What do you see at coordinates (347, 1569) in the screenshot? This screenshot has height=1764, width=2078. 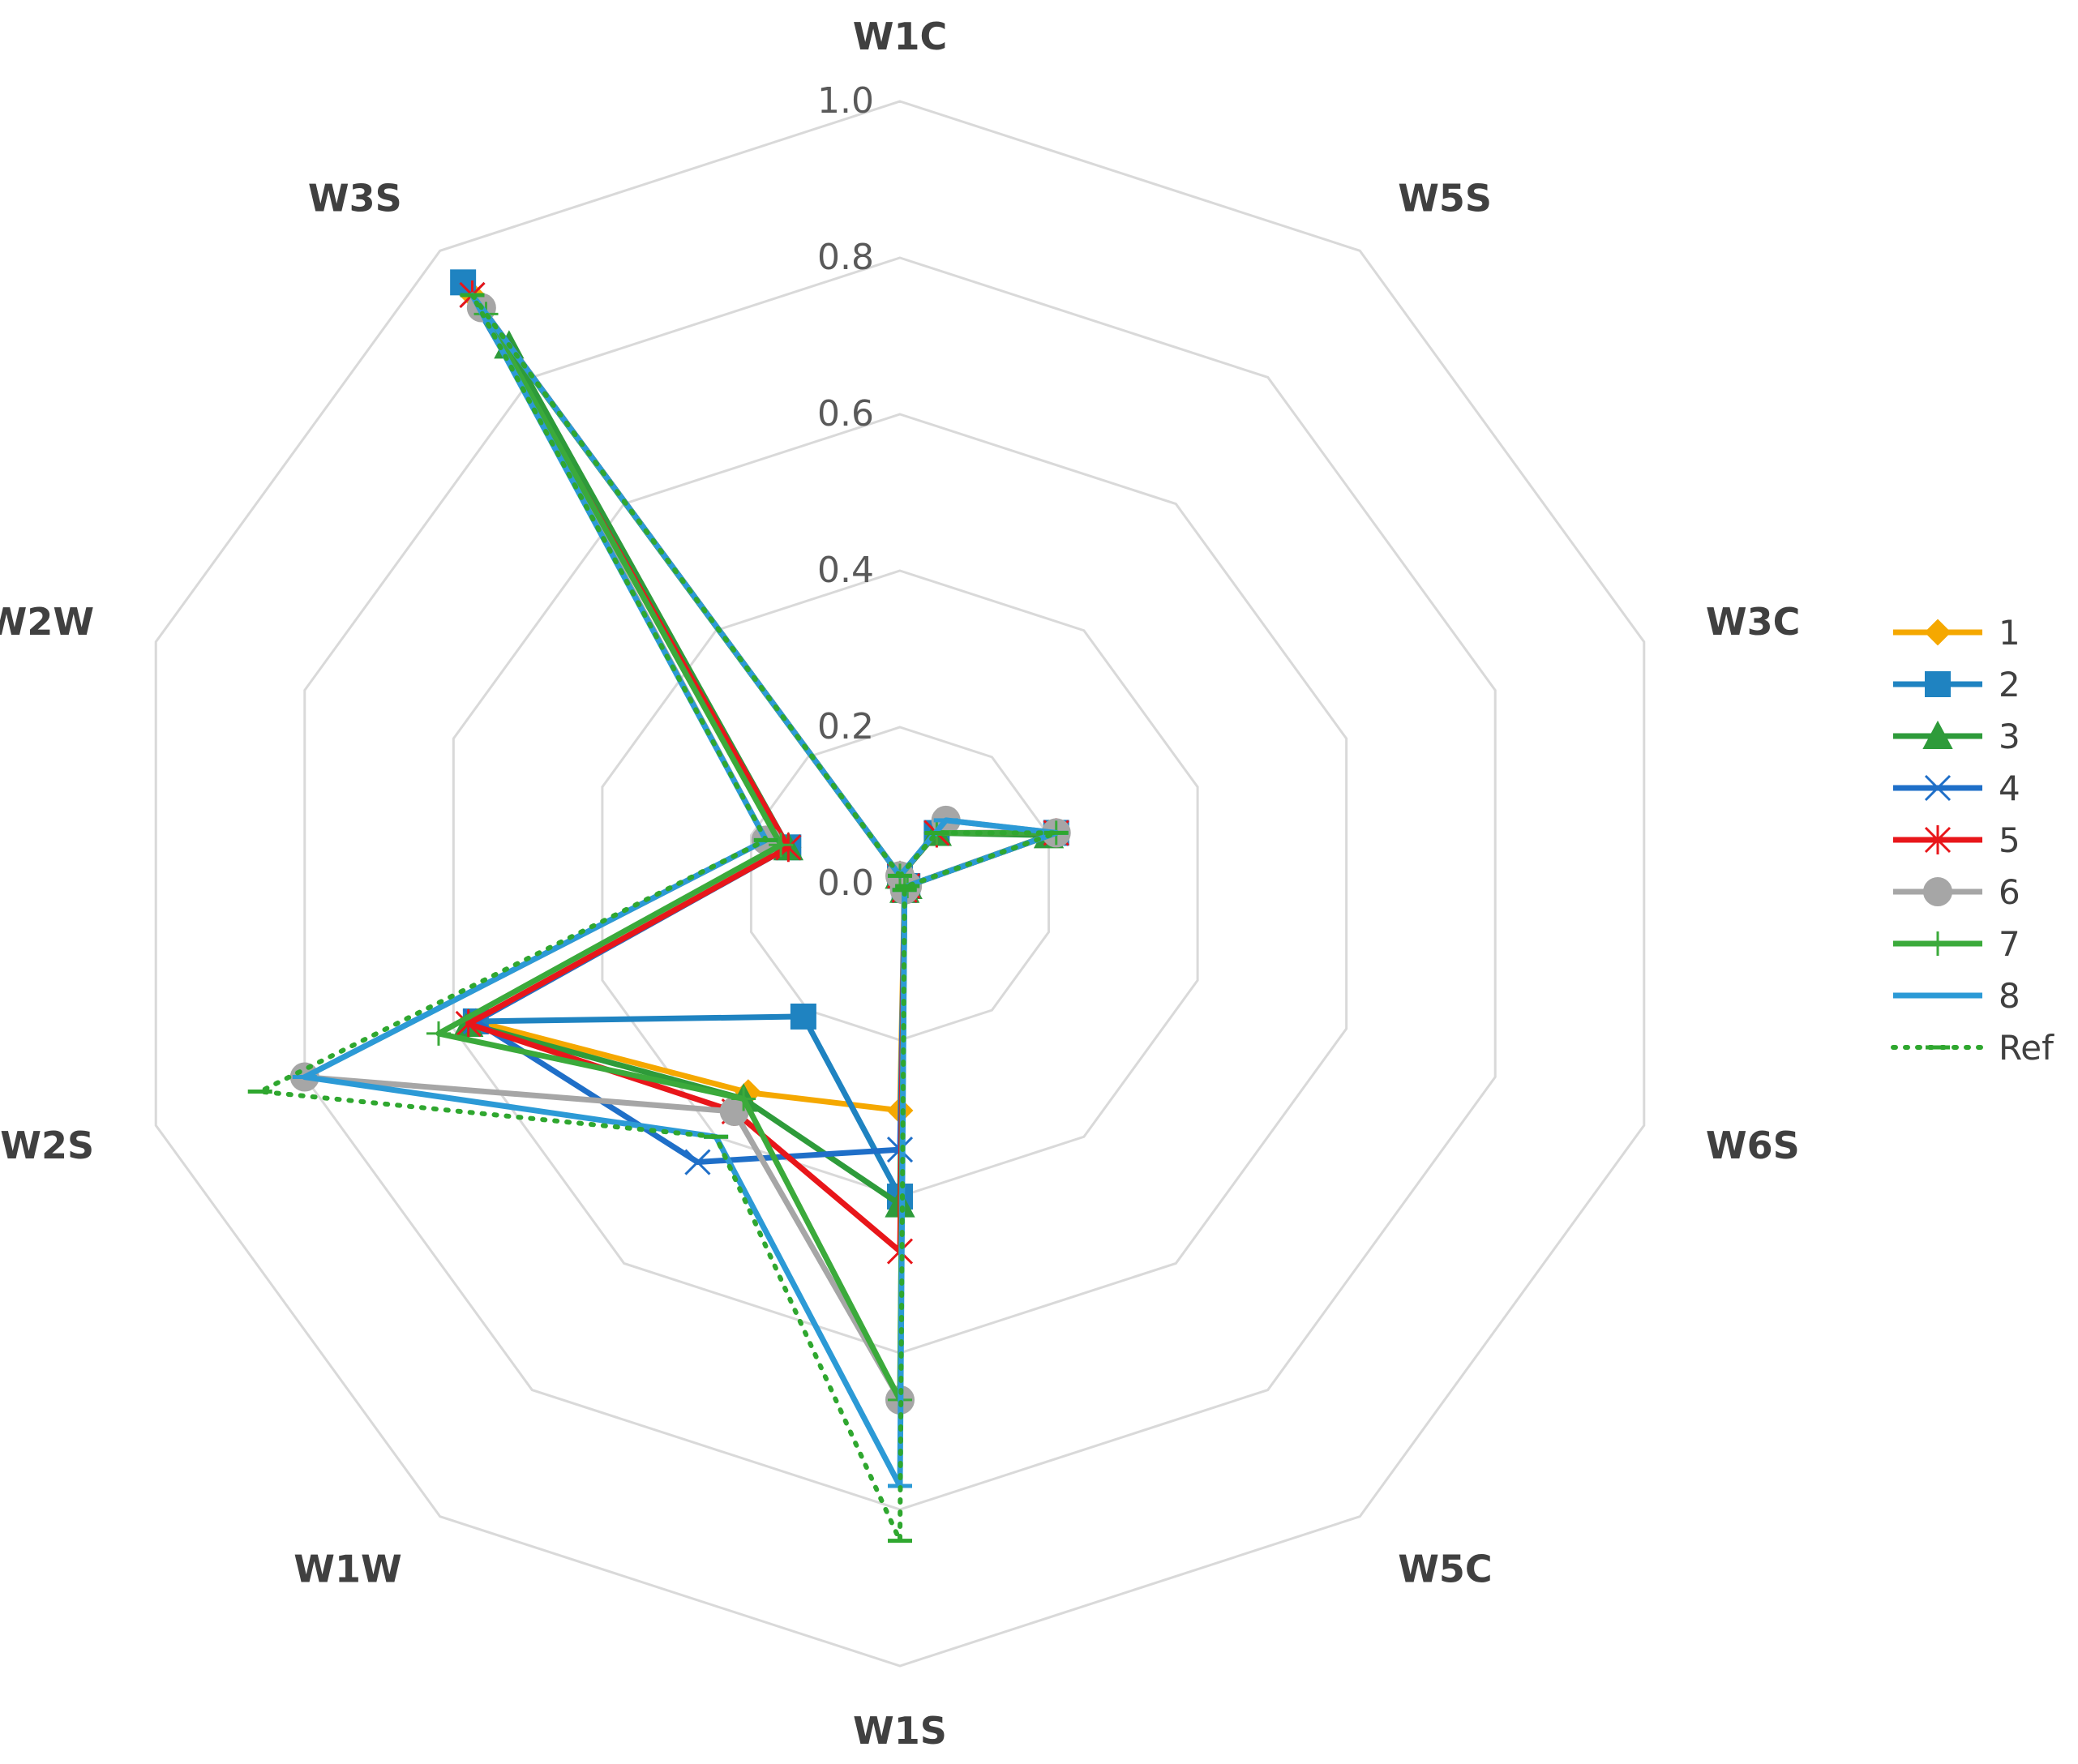 I see `axis-label-w1w: W1W` at bounding box center [347, 1569].